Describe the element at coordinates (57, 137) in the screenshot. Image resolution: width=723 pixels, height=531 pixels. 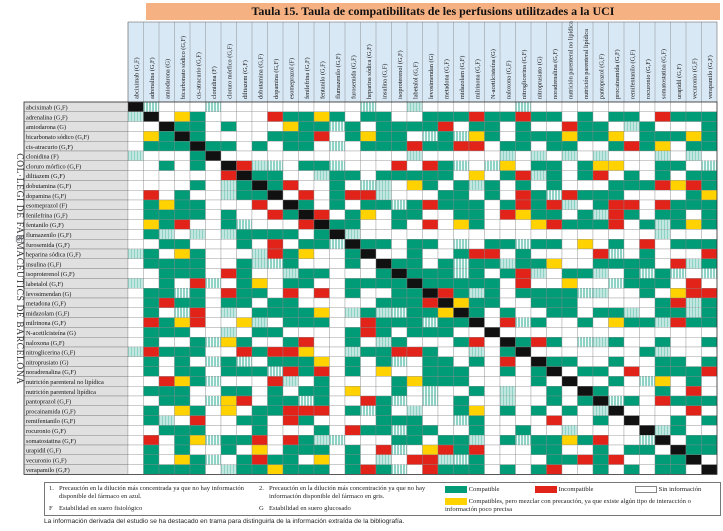
I see `row-label: bicarbonato sódico (G,F)` at that location.